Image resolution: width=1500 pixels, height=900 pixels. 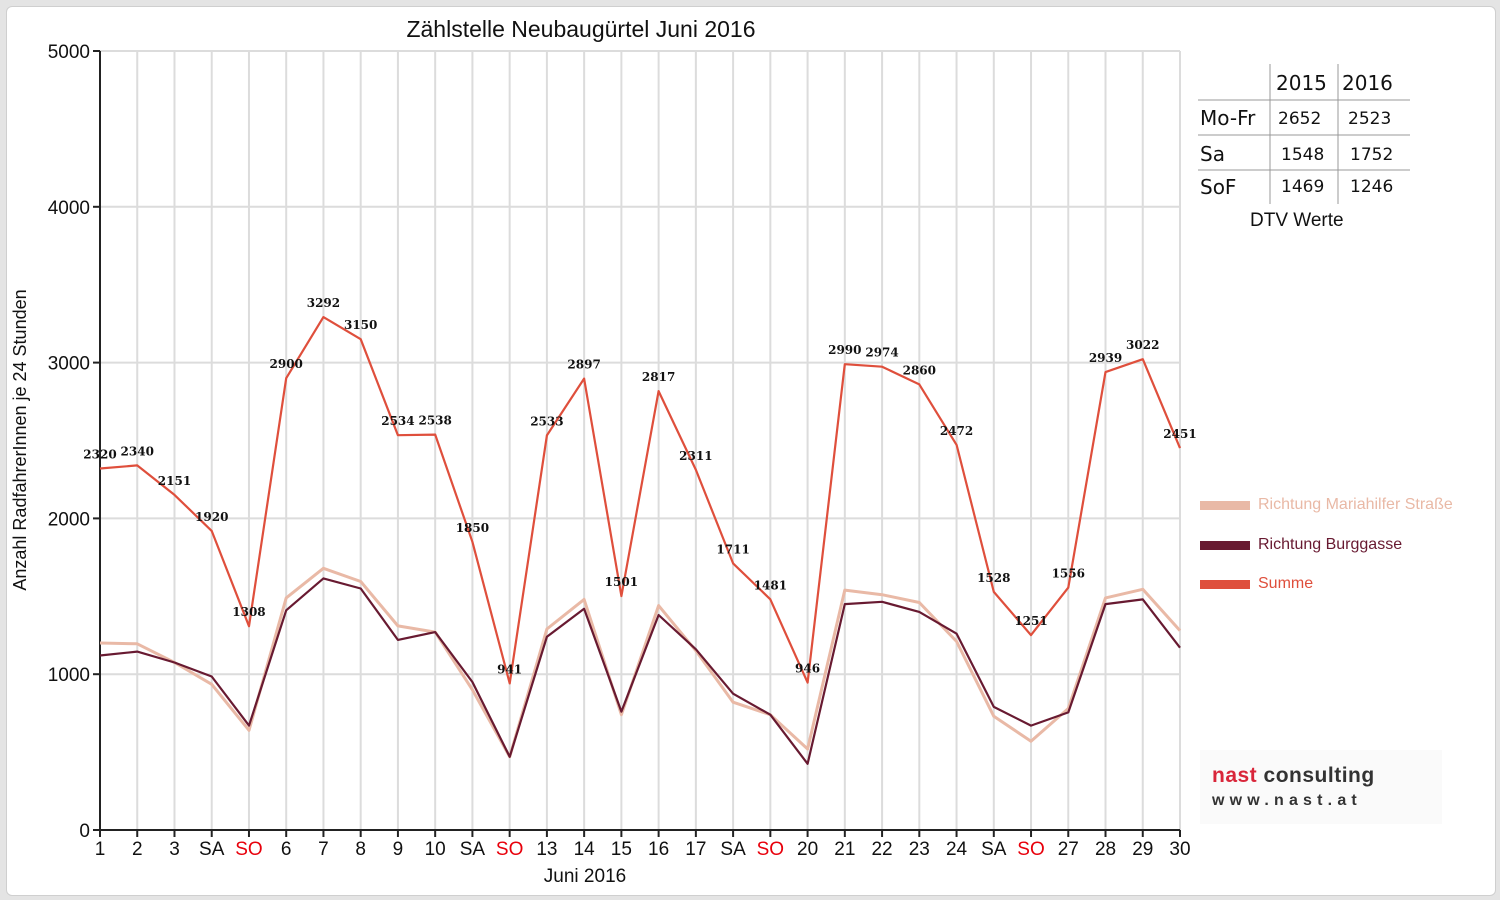 I want to click on data-label: 2897, so click(x=583, y=365).